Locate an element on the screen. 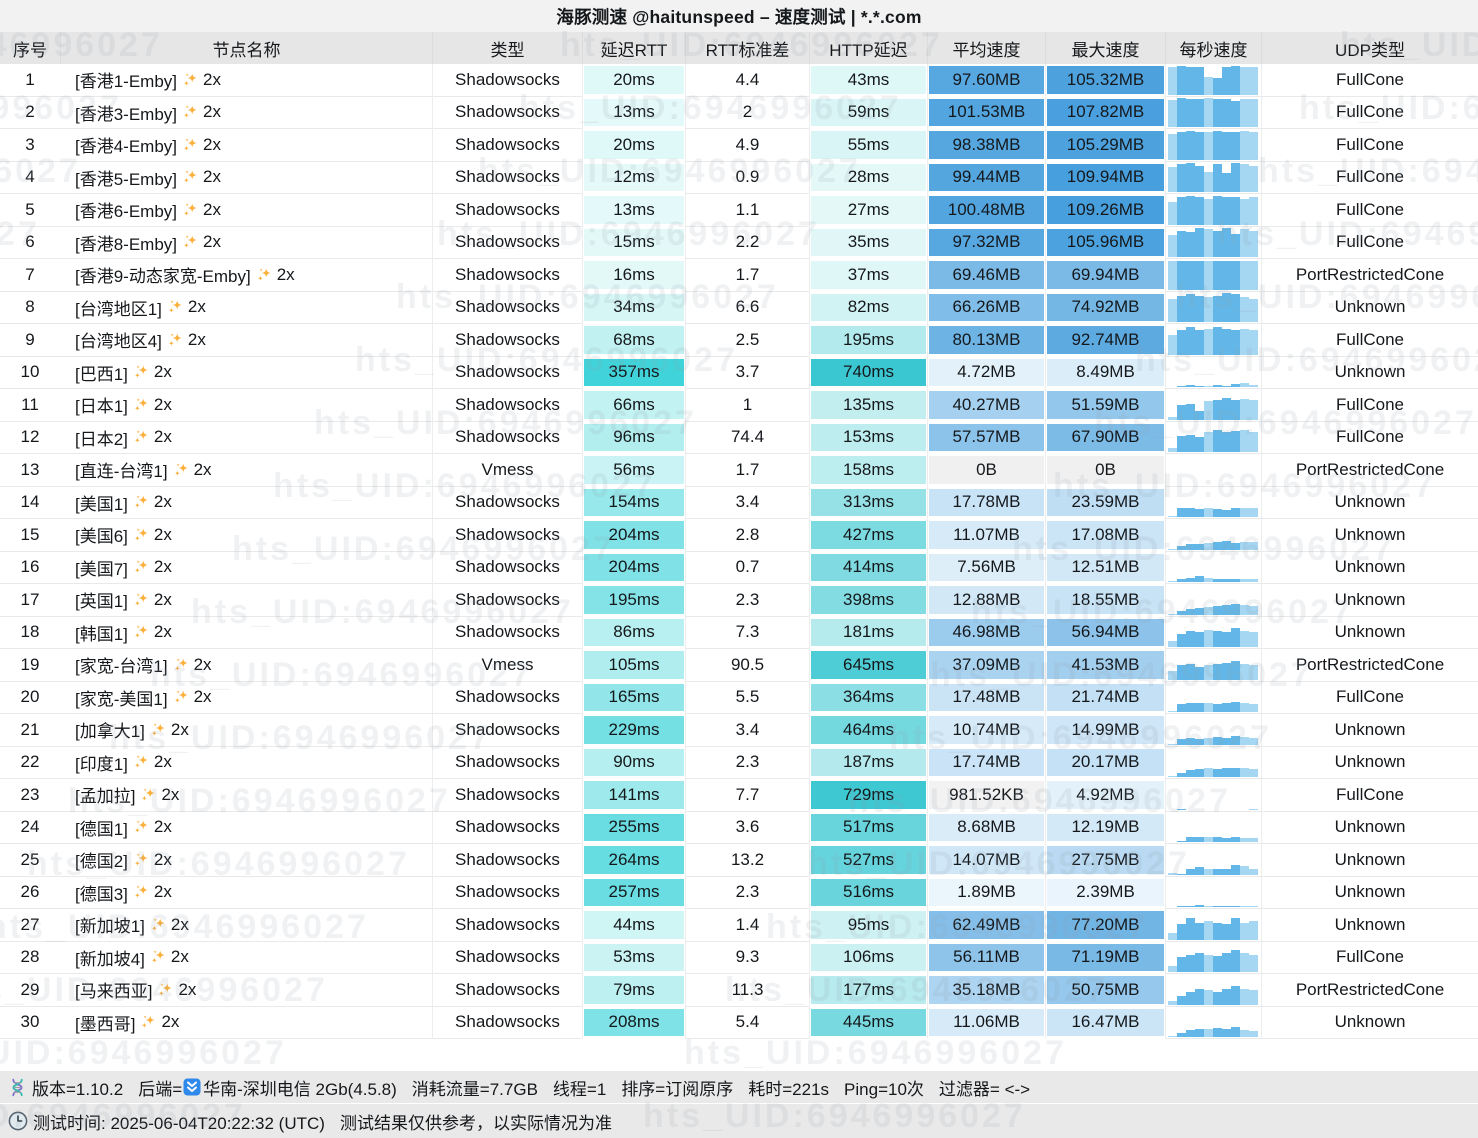 This screenshot has height=1138, width=1478. max-speed: 23.59MB is located at coordinates (1105, 502).